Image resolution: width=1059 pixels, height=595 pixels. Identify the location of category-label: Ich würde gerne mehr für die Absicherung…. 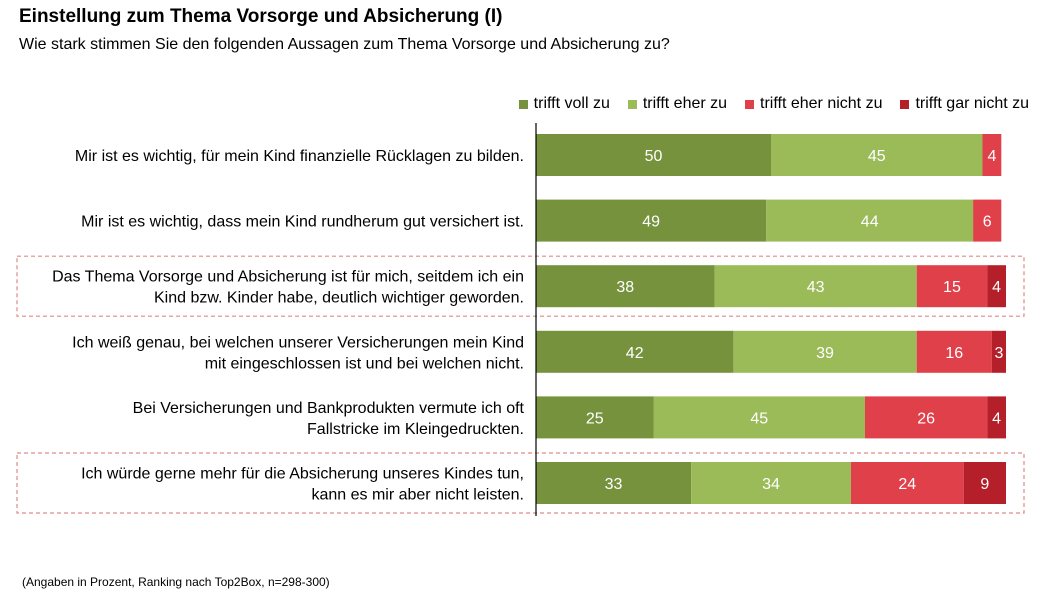
(302, 474).